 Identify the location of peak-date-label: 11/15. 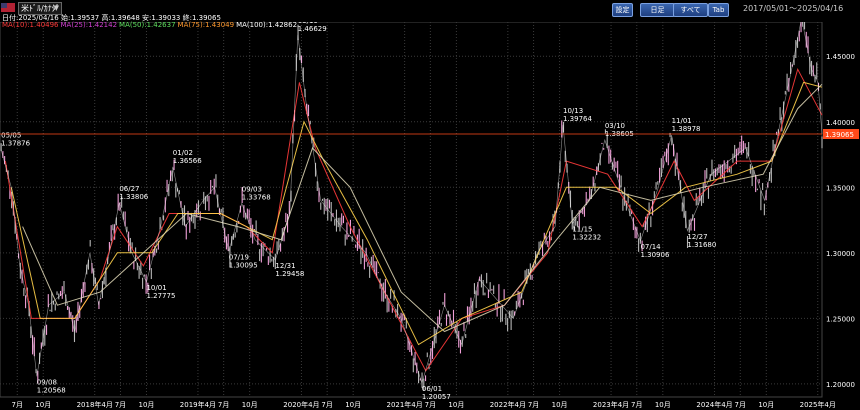
(582, 230).